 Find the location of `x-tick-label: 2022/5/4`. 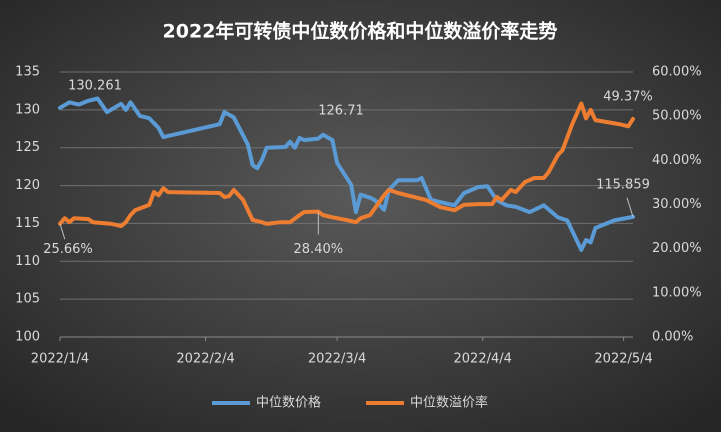

x-tick-label: 2022/5/4 is located at coordinates (623, 359).